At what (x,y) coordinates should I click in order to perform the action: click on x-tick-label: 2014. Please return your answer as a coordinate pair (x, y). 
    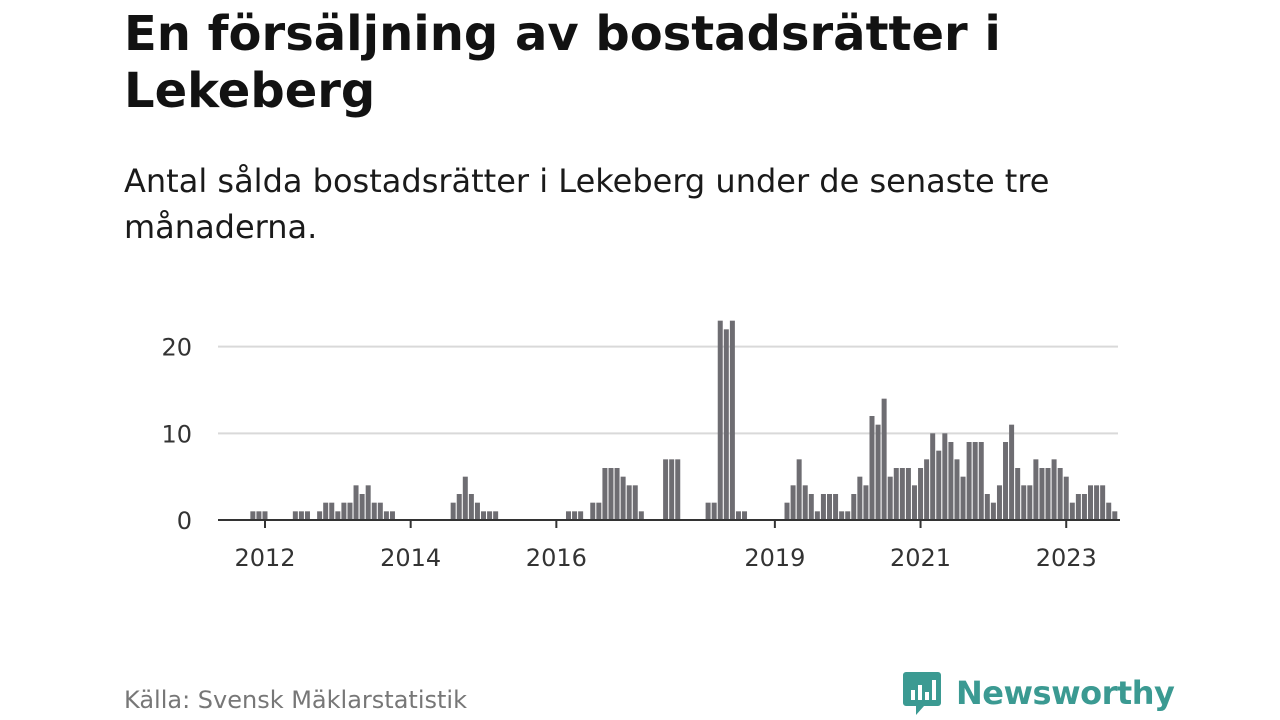
    Looking at the image, I should click on (410, 558).